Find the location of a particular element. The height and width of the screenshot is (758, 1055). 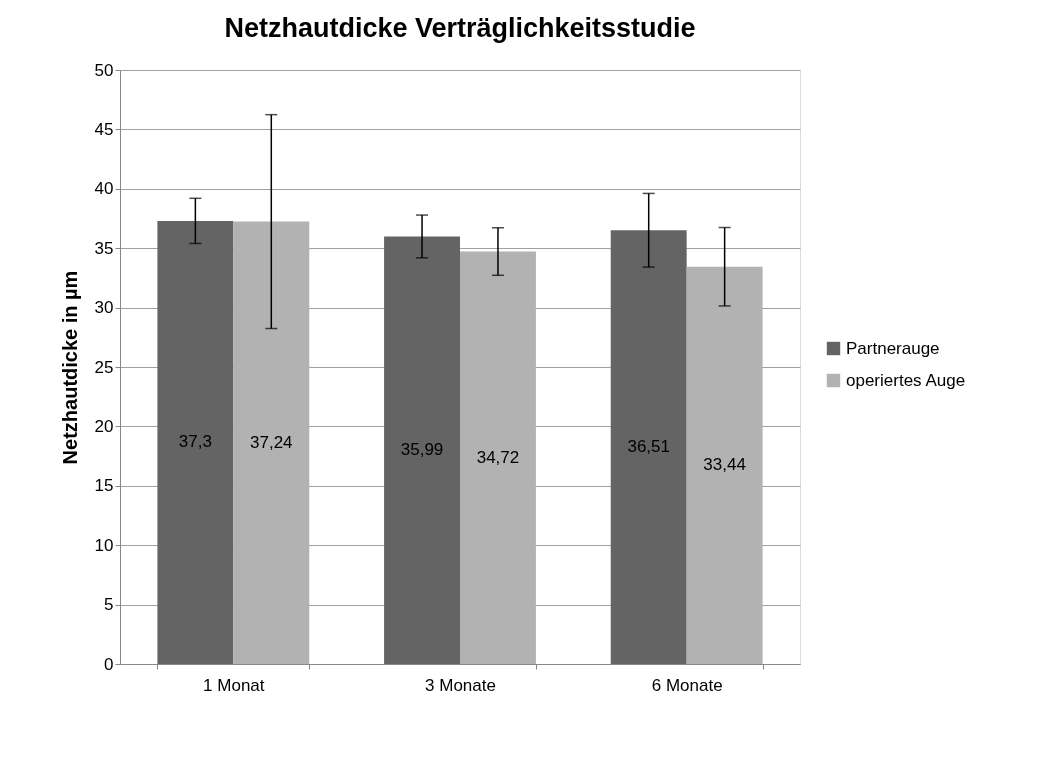

legend-label: operiertes Auge is located at coordinates (906, 380).